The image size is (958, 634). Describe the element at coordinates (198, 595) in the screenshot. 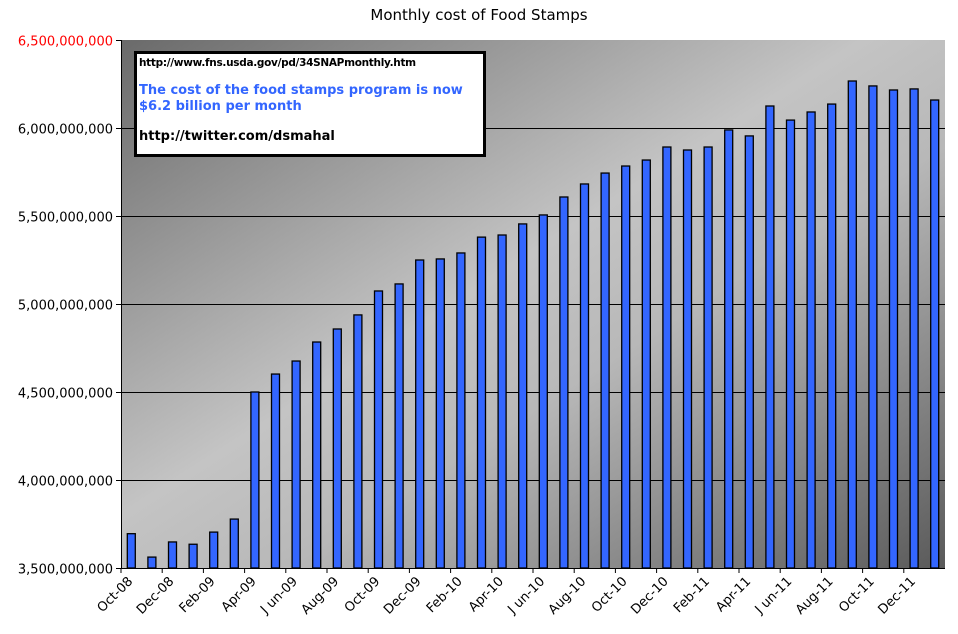

I see `x-tick-label: Feb-09` at that location.